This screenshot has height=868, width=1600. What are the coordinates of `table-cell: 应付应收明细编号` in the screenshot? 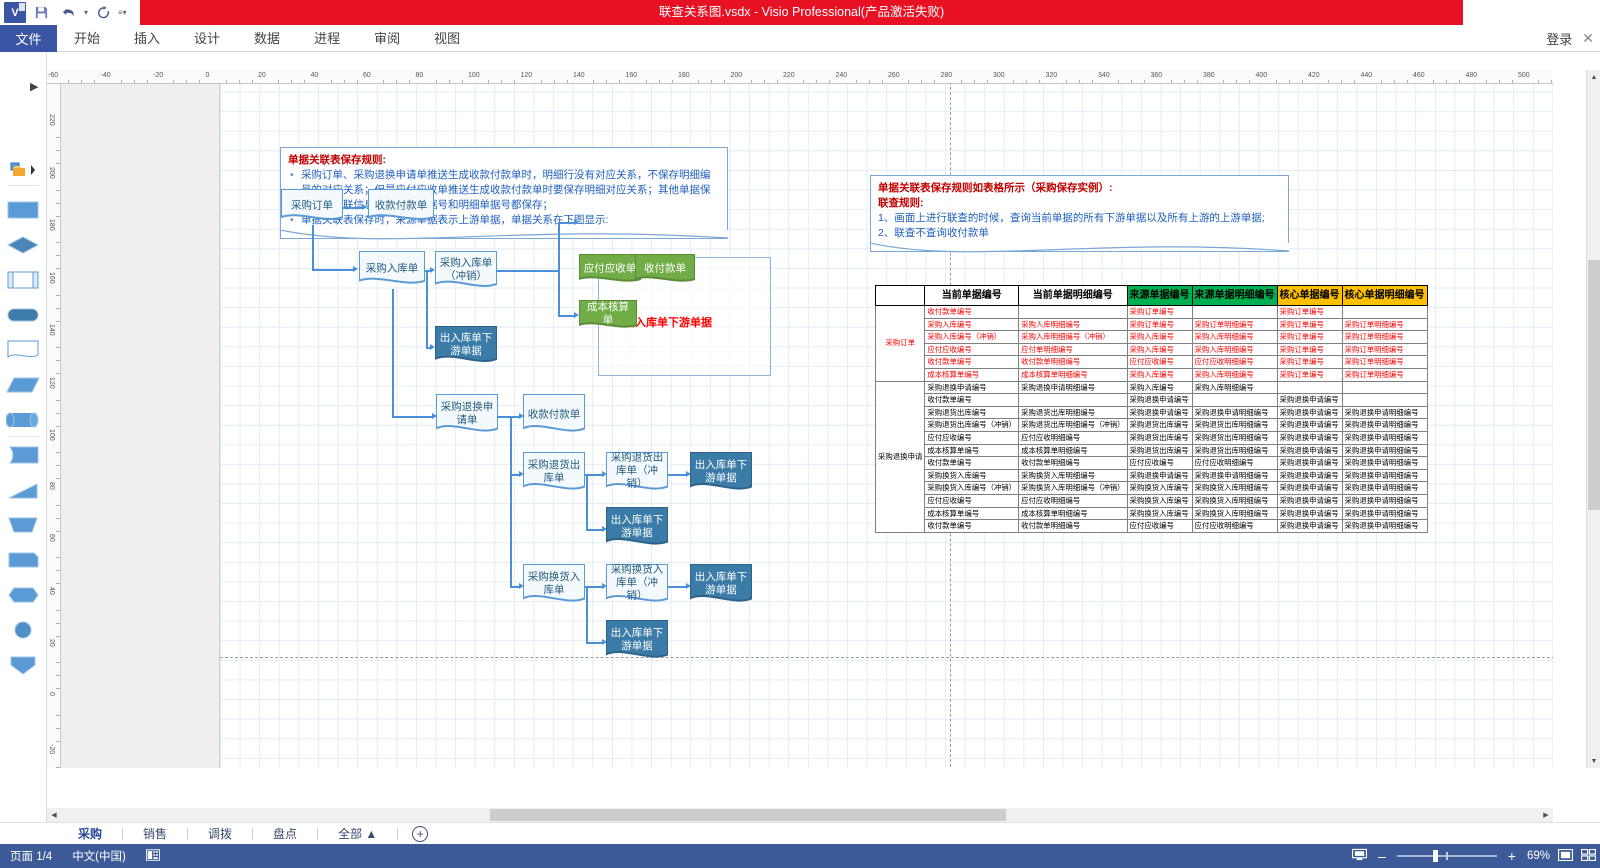 It's located at (1073, 500).